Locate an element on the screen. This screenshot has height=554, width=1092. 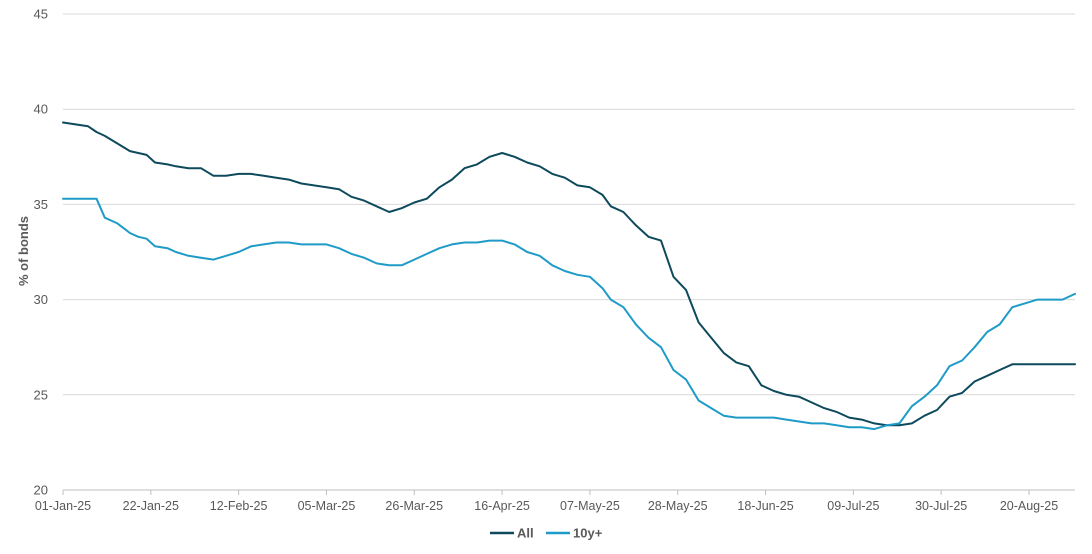
legend: All 10y+ is located at coordinates (546, 533).